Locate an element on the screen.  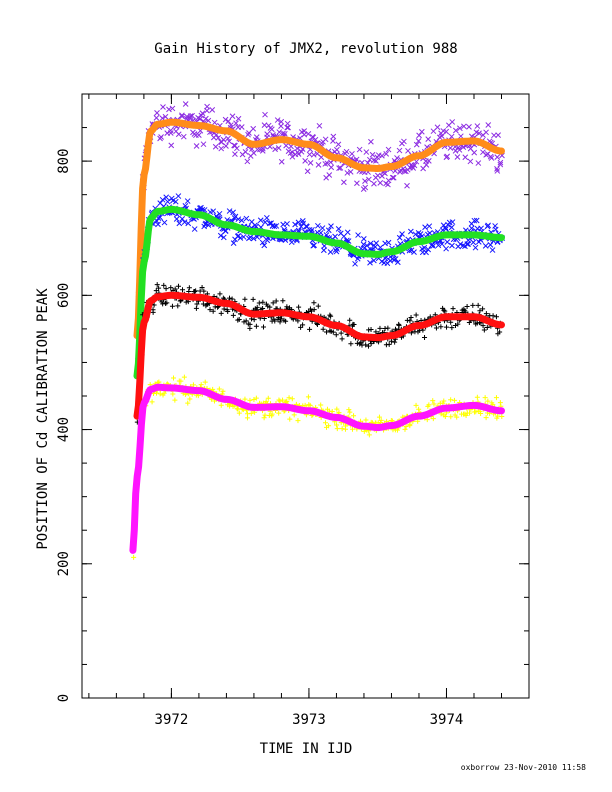
y-tick-label: 200 is located at coordinates (64, 563).